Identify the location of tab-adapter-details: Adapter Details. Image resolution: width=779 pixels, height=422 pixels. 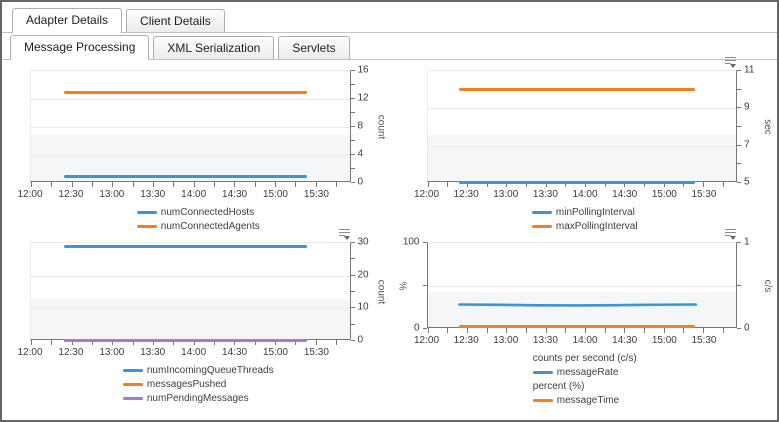
(67, 20).